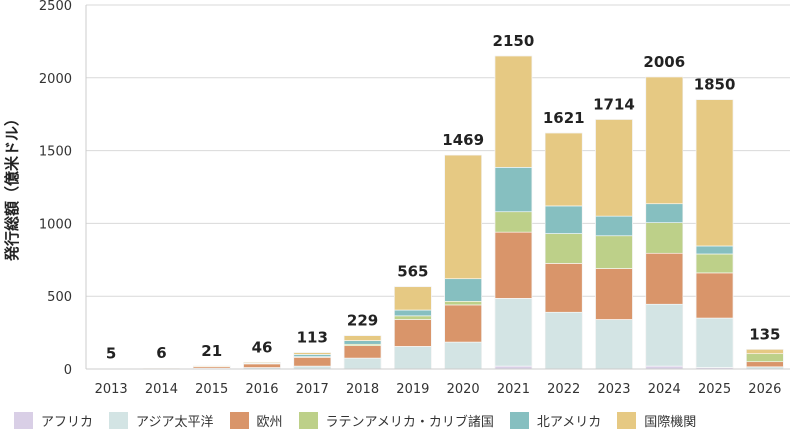 The height and width of the screenshot is (434, 800). What do you see at coordinates (463, 140) in the screenshot?
I see `total-label-2020: 1469` at bounding box center [463, 140].